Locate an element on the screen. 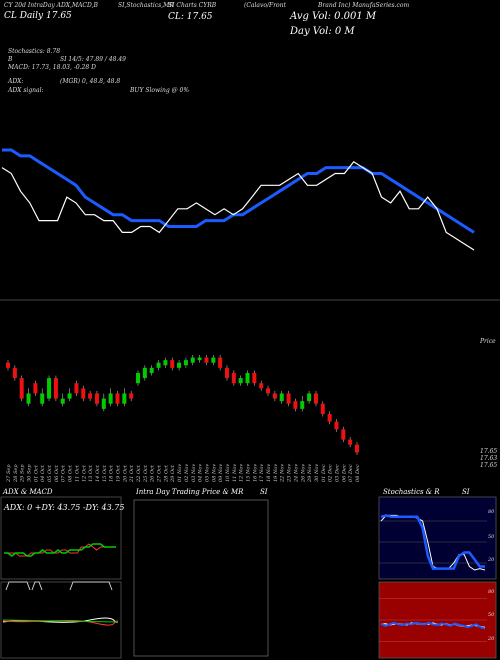 Image resolution: width=500 pixels, height=660 pixels. date-label: 08 Nov is located at coordinates (214, 473).